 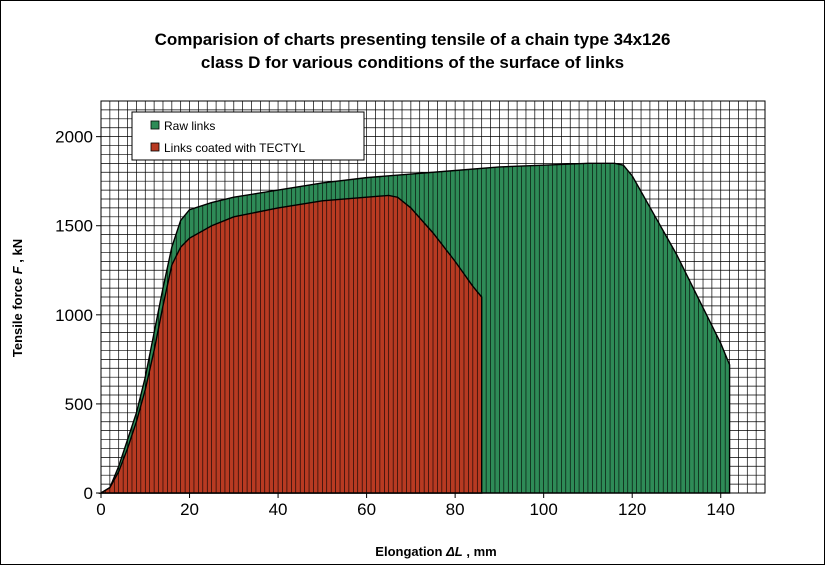 I want to click on legend-label-tectyl: Links coated with TECTYL, so click(x=235, y=148).